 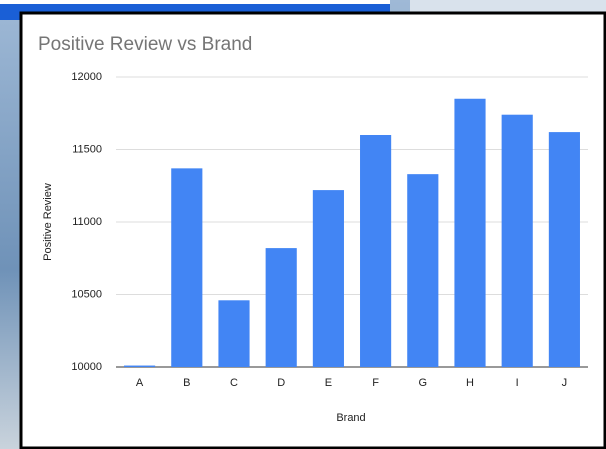 What do you see at coordinates (508, 7) in the screenshot?
I see `top-right-bg` at bounding box center [508, 7].